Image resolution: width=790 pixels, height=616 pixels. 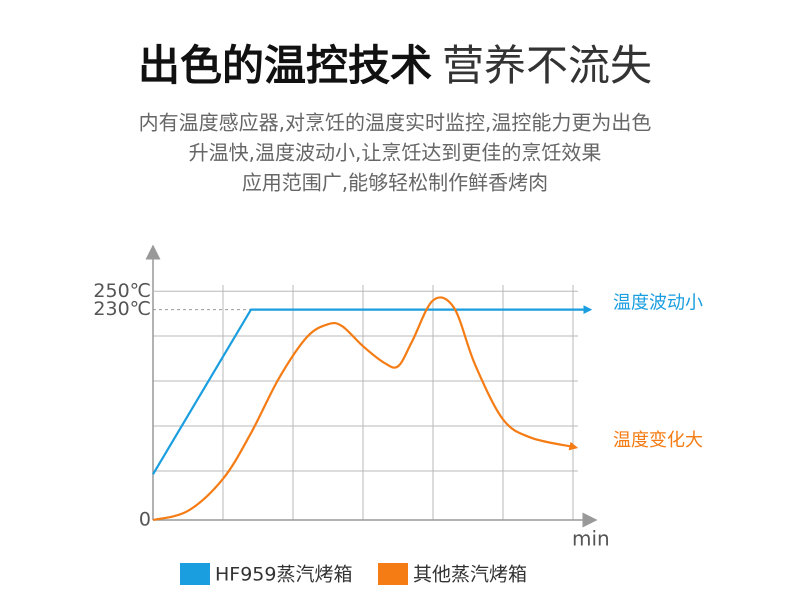 I want to click on y-tick-label: 250℃, so click(x=122, y=291).